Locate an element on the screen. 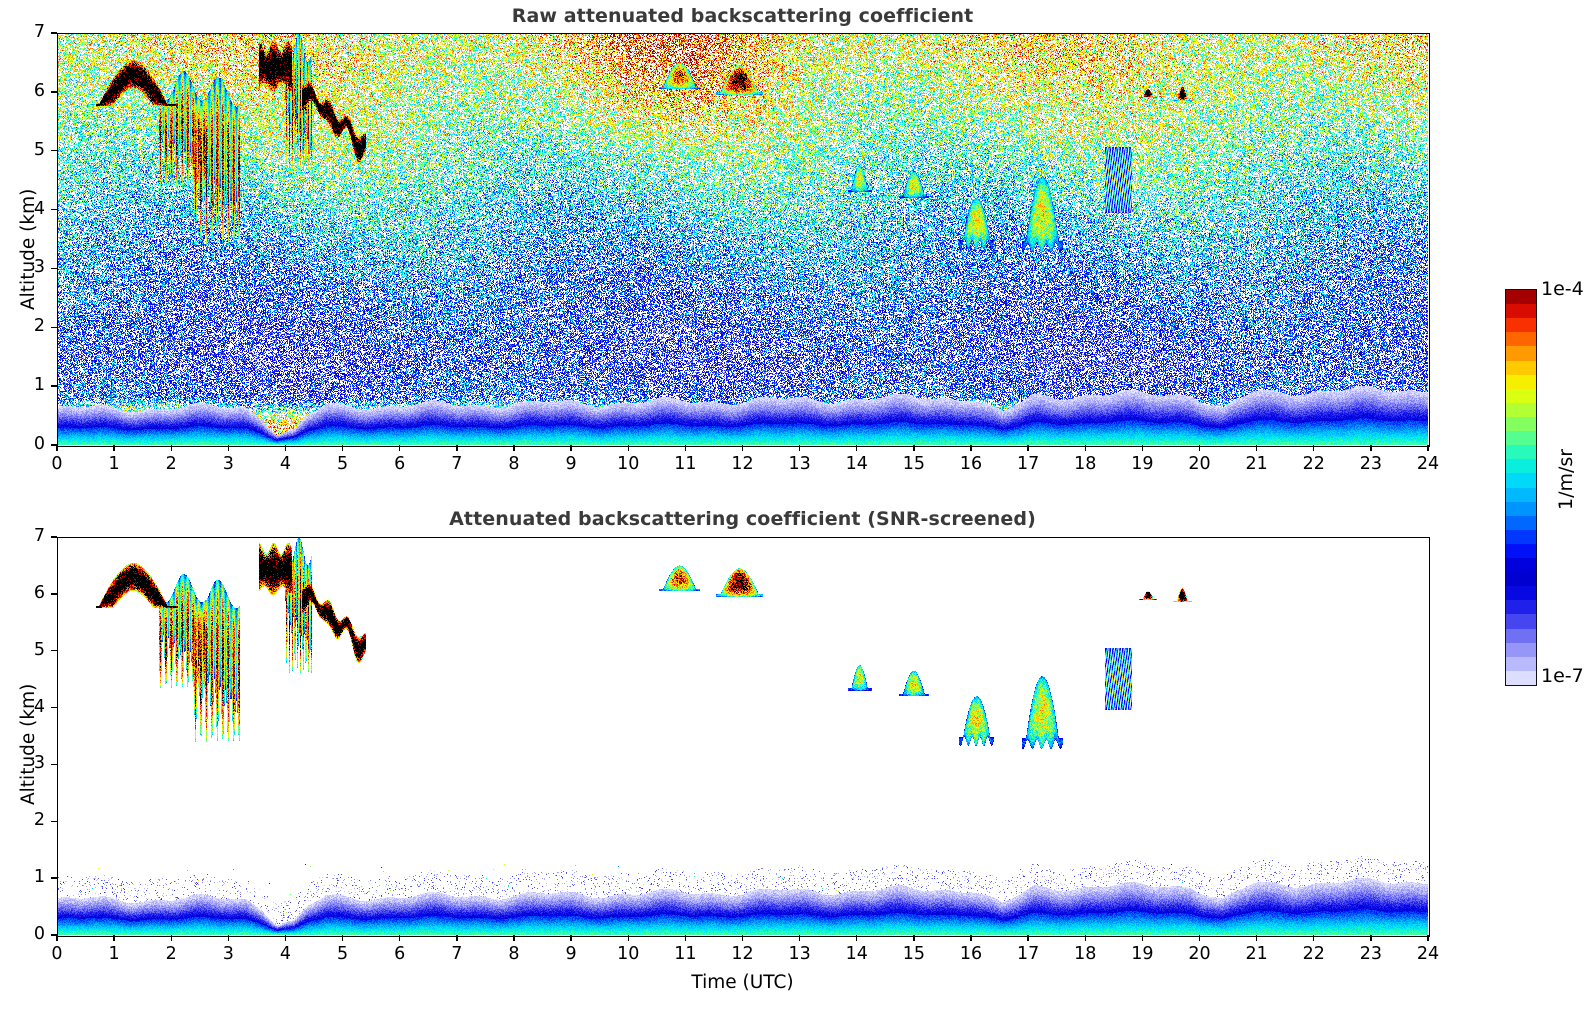 This screenshot has width=1595, height=1020. colorbar-max-label: 1e-4 is located at coordinates (1562, 289).